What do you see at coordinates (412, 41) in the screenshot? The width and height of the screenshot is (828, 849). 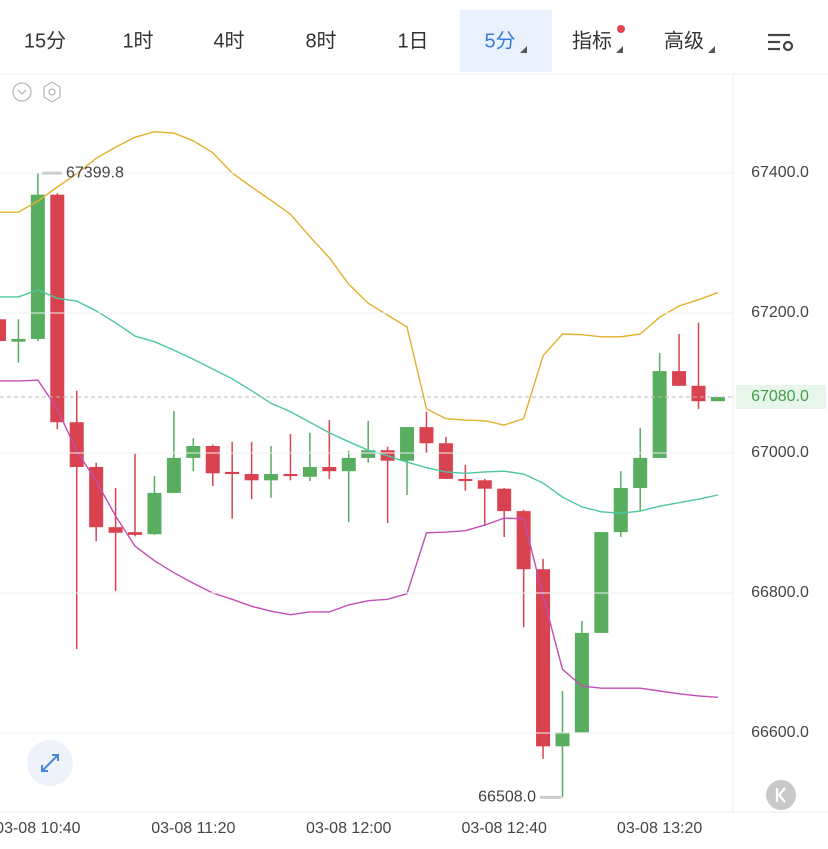 I see `tab: 1日` at bounding box center [412, 41].